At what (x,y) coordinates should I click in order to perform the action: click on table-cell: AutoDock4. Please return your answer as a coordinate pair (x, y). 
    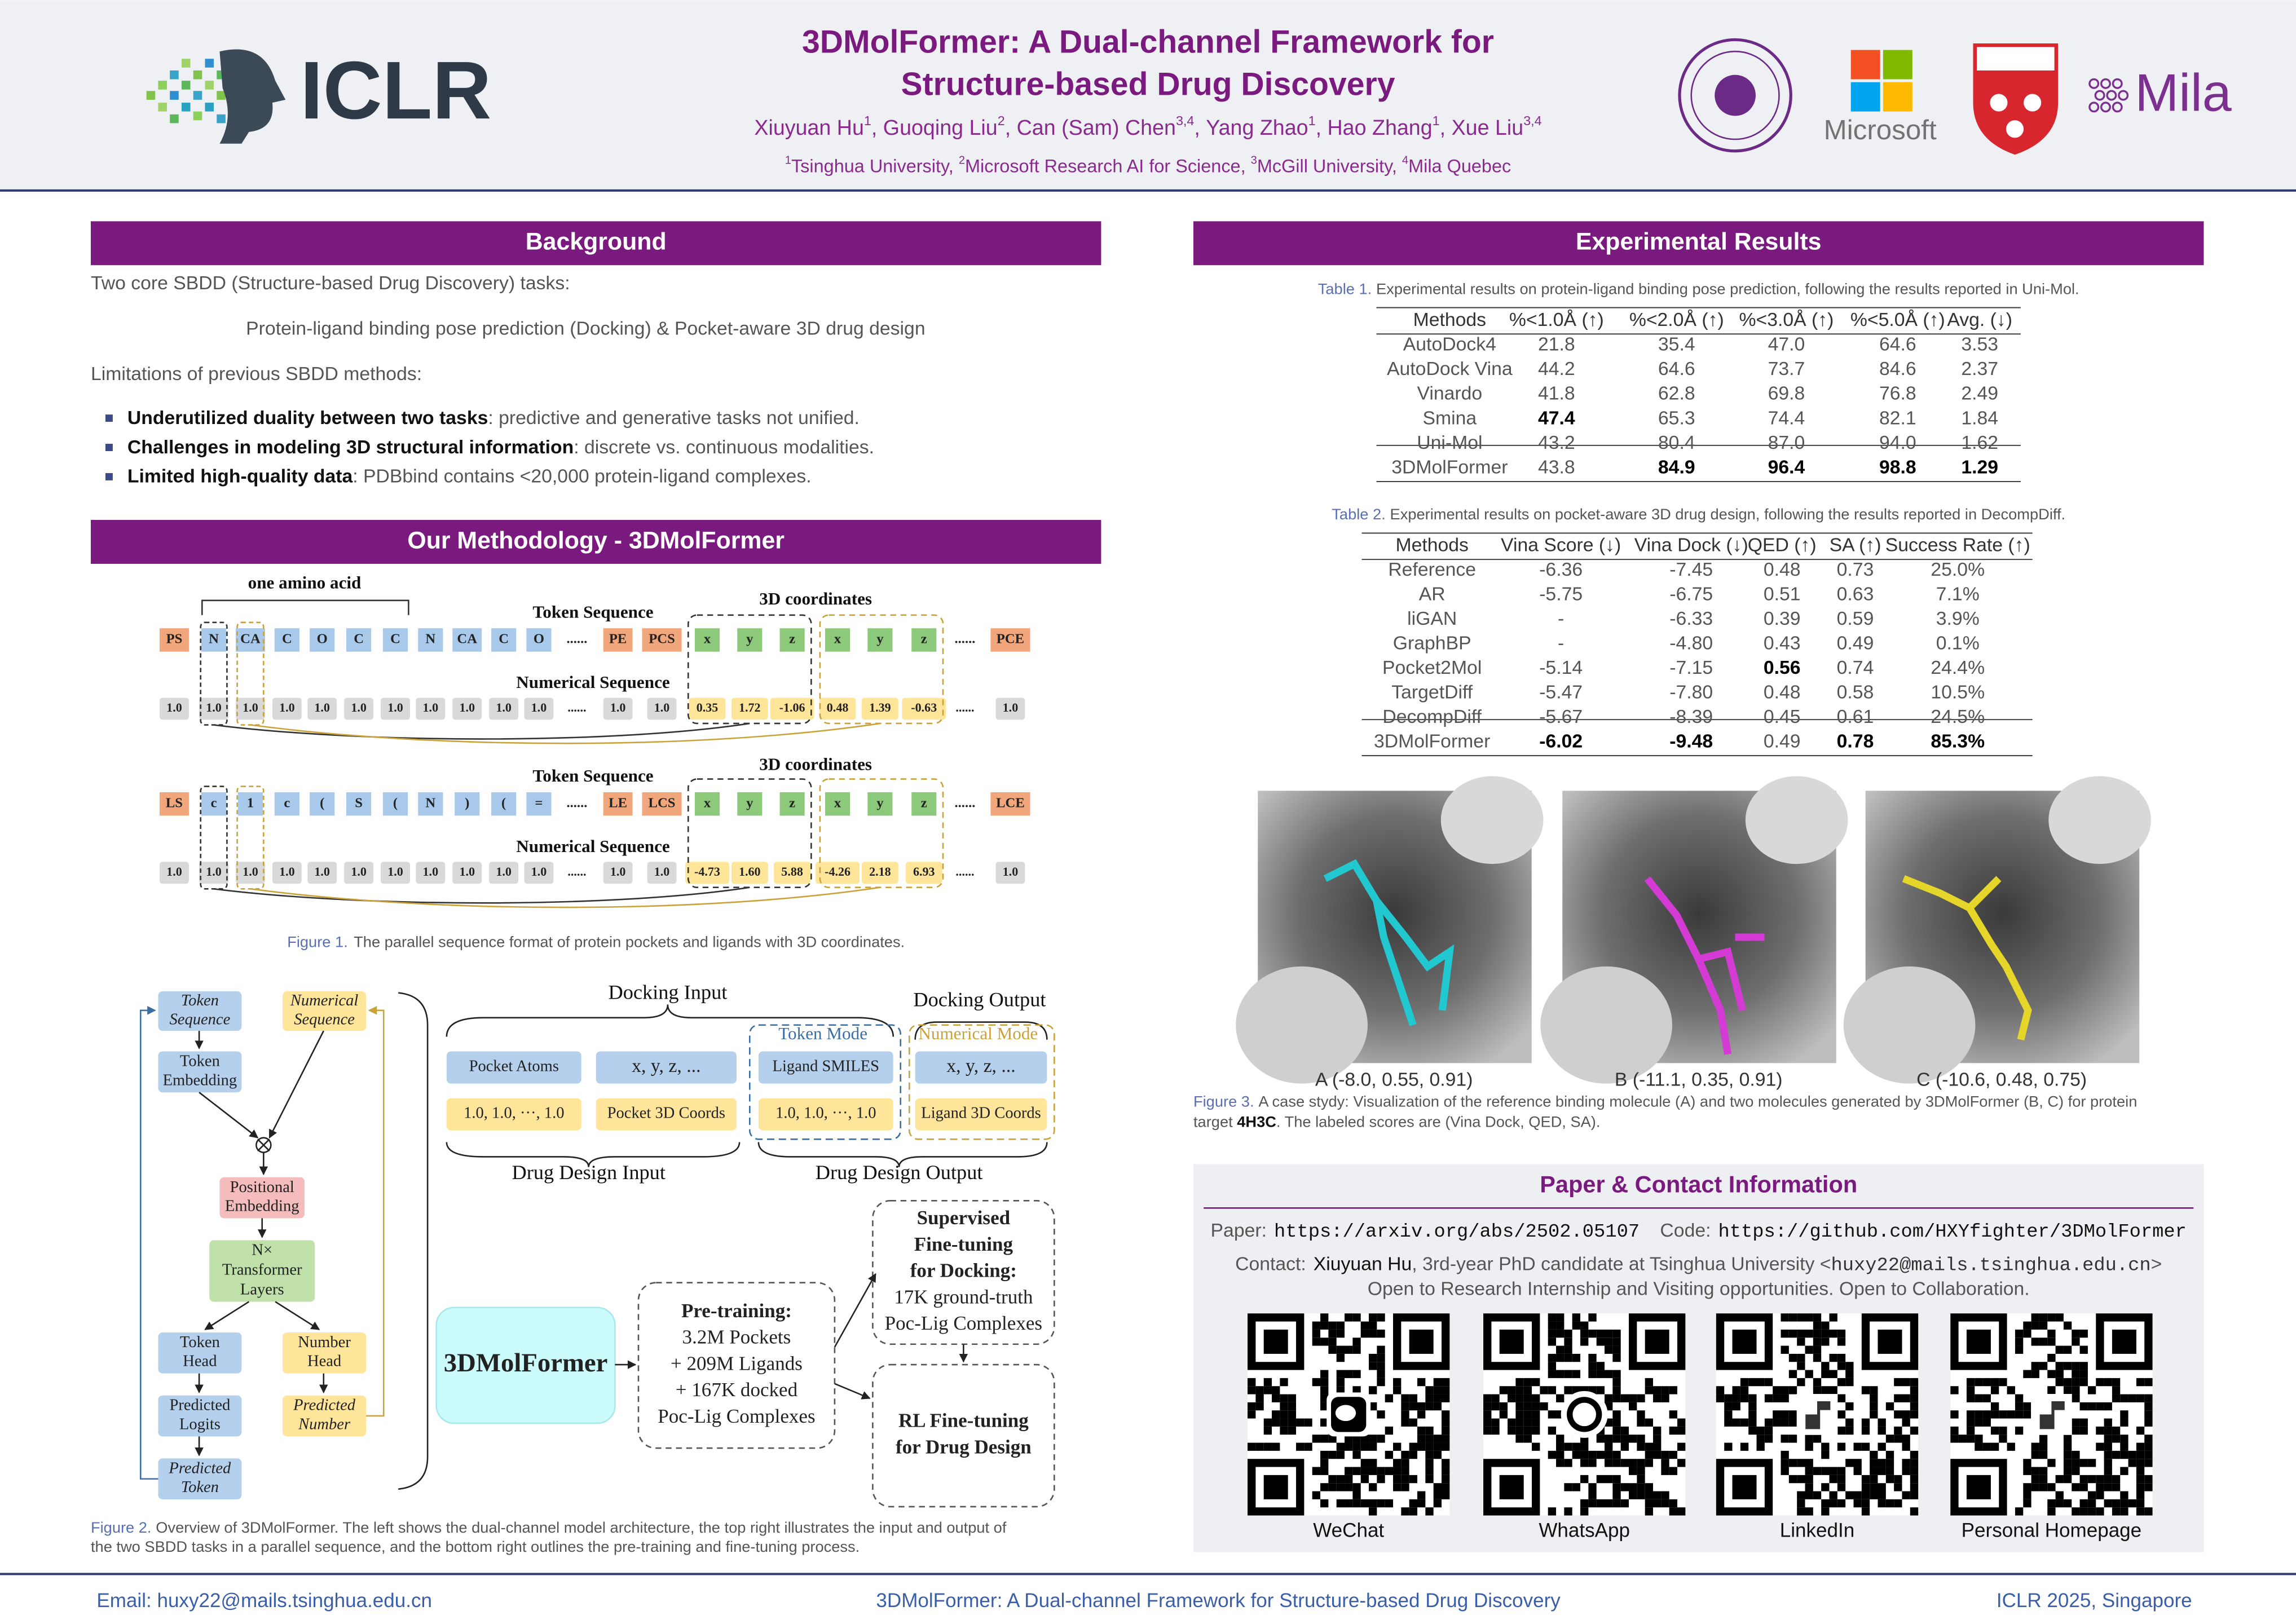
    Looking at the image, I should click on (1449, 344).